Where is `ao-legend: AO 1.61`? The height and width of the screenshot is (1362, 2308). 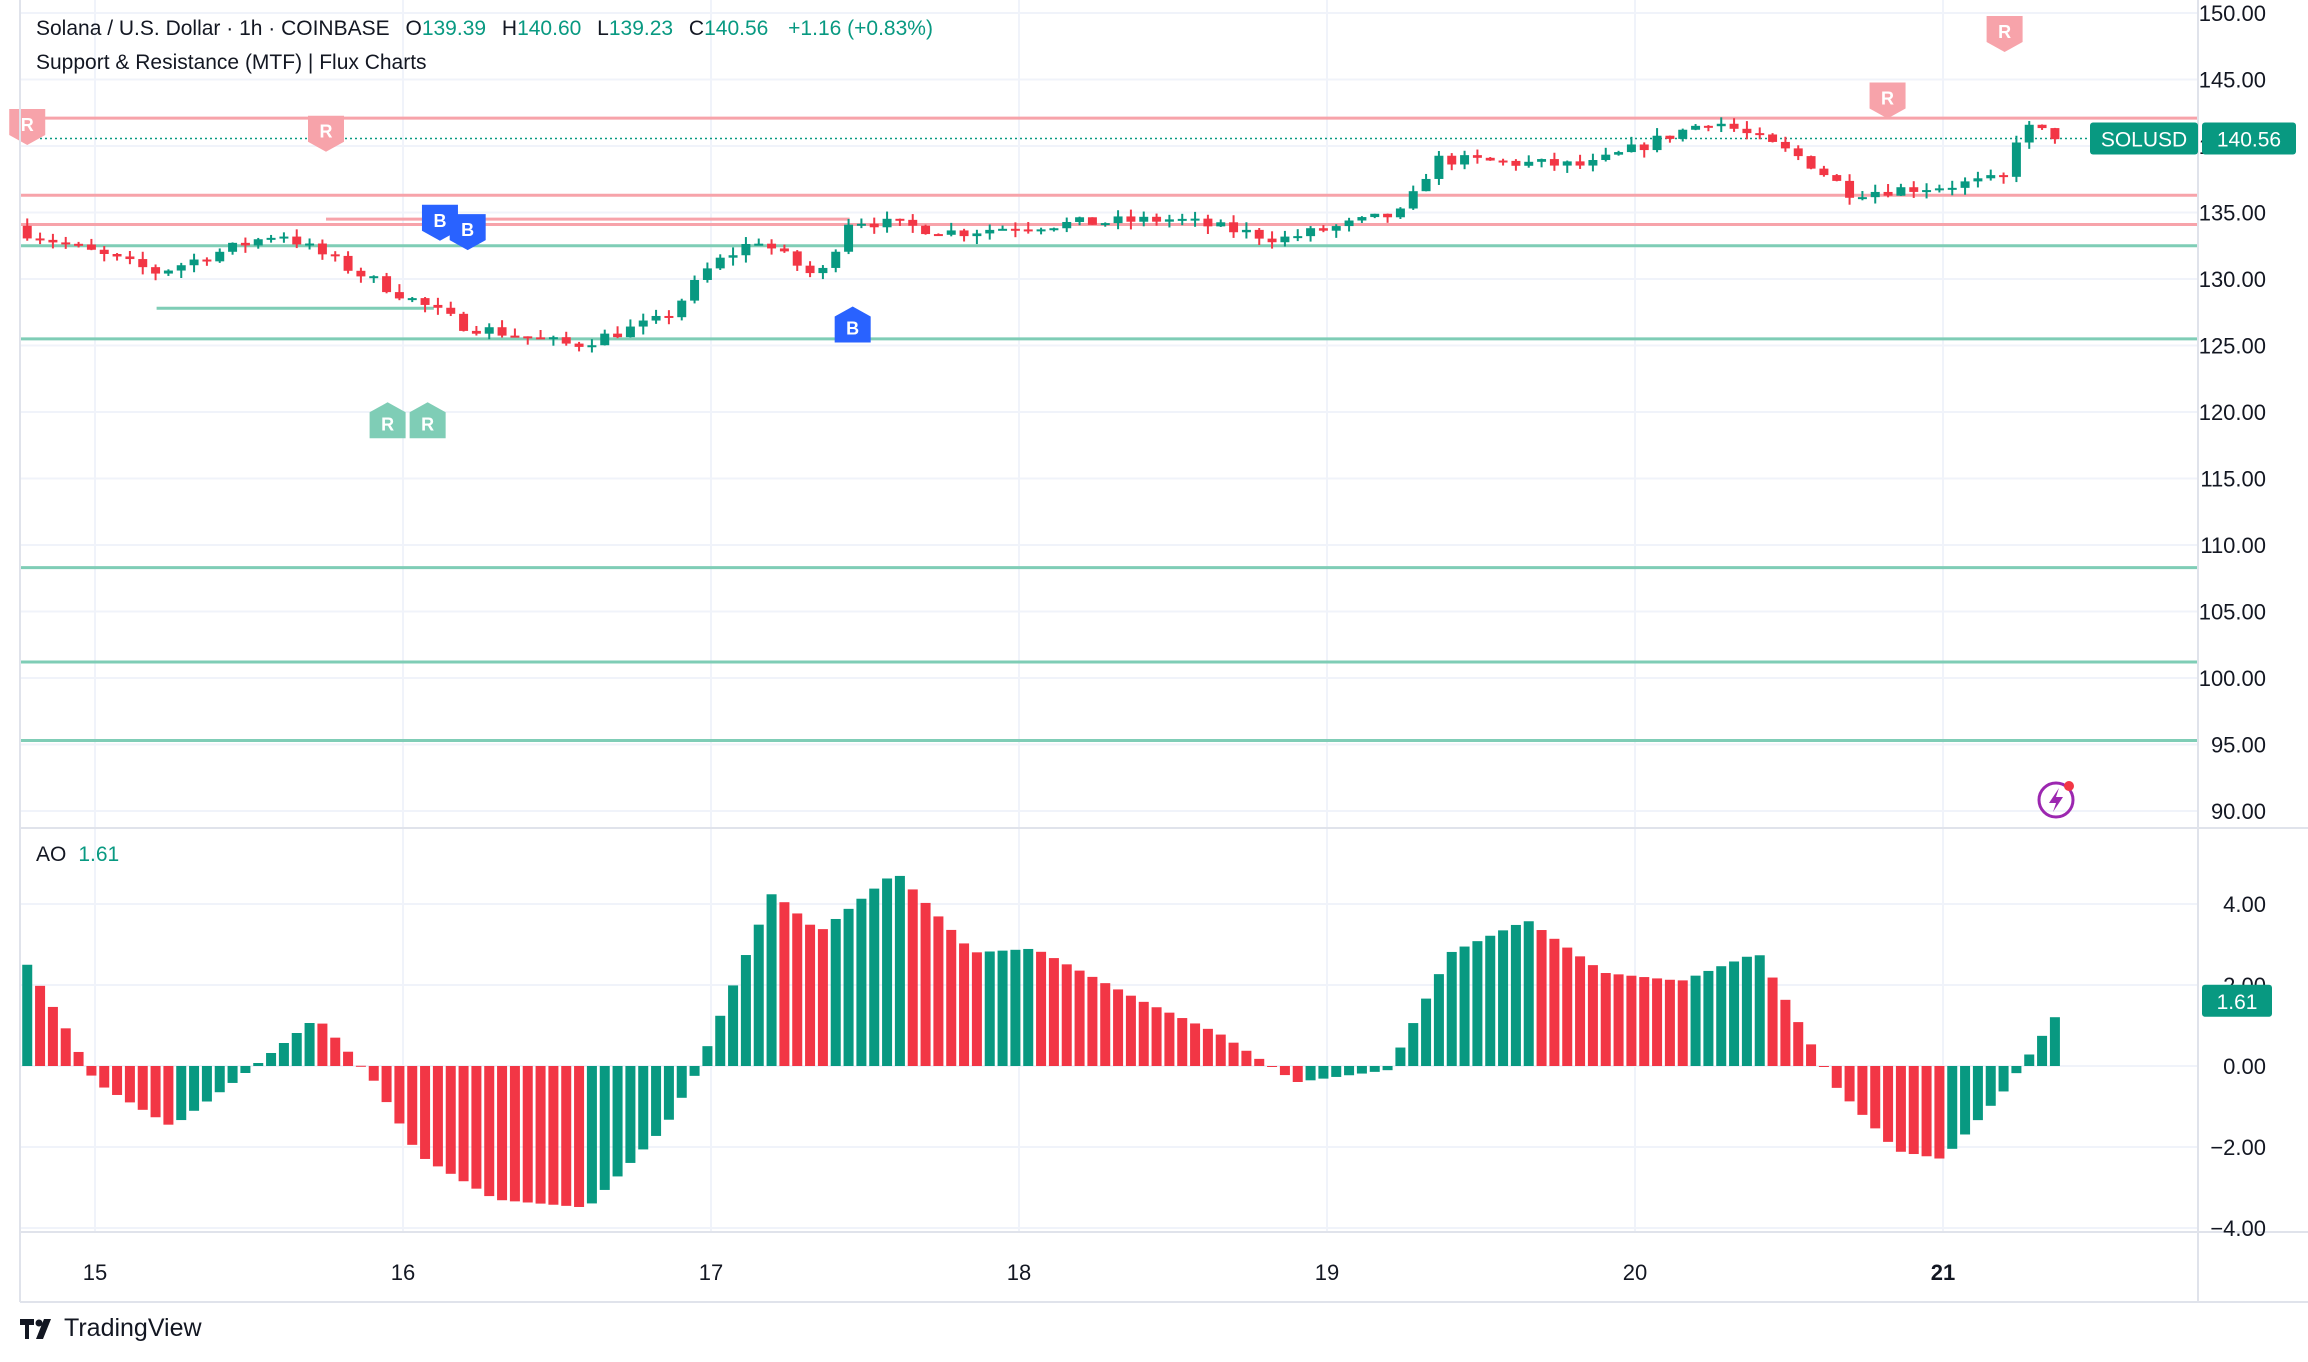 ao-legend: AO 1.61 is located at coordinates (77, 855).